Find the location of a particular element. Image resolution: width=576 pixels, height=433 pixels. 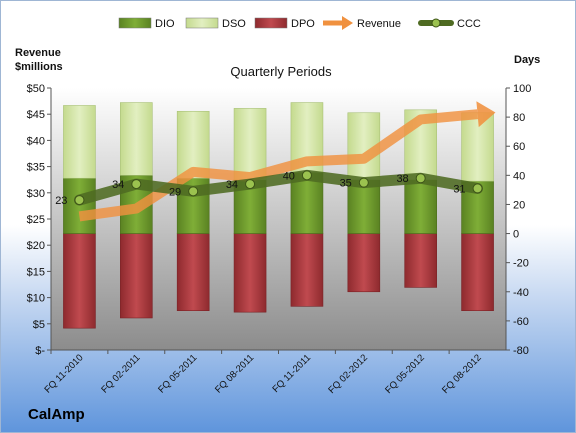

right-tick-label: 100 is located at coordinates (522, 89).